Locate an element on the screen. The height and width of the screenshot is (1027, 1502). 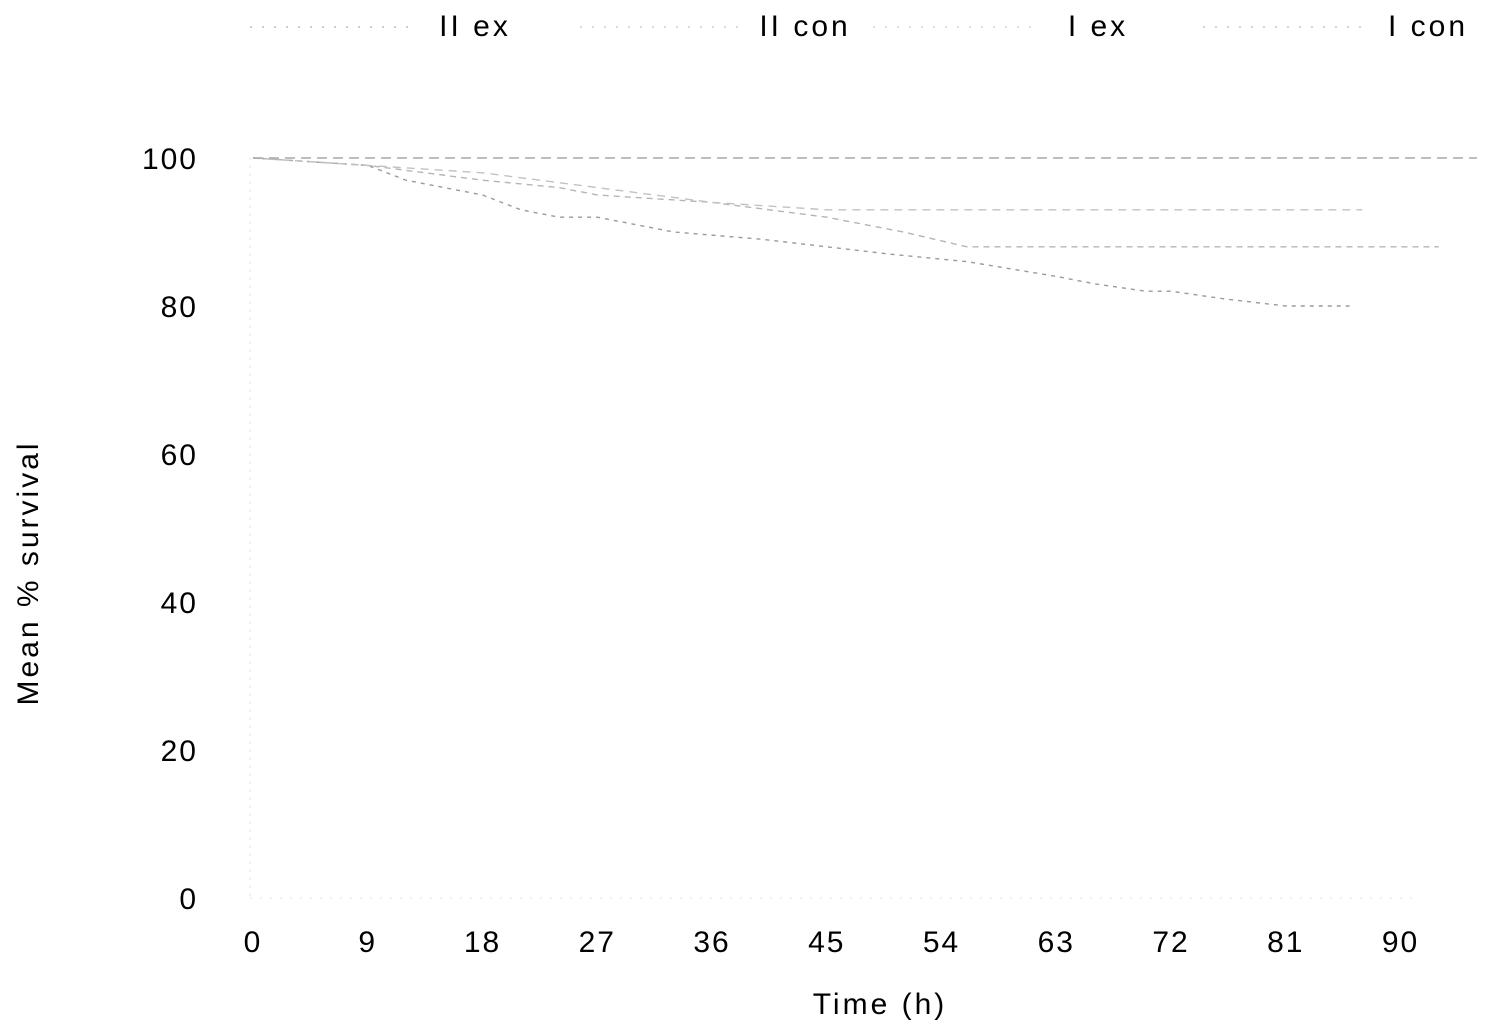
y-tick-labels: 0 20 40 60 80 100 is located at coordinates (170, 529).